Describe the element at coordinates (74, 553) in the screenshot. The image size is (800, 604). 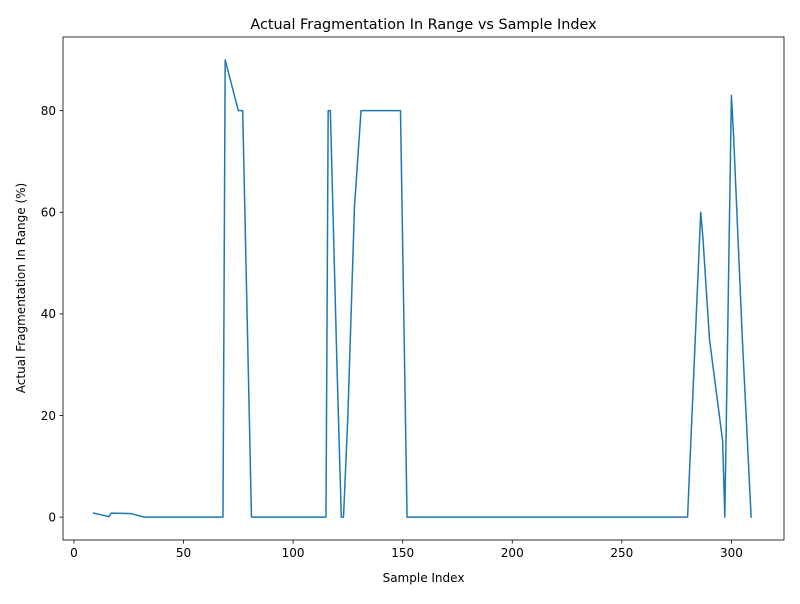
I see `x-tick-label-0: 0` at that location.